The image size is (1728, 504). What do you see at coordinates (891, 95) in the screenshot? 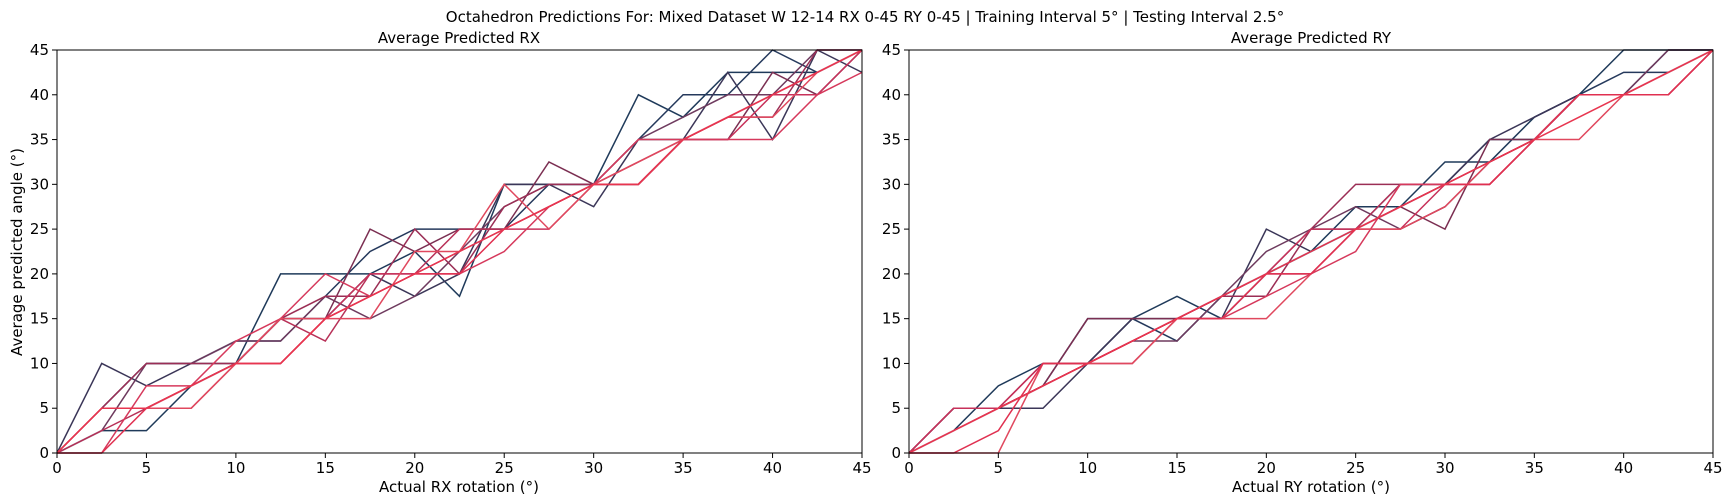
I see `ry-y-tick-label: 40` at bounding box center [891, 95].